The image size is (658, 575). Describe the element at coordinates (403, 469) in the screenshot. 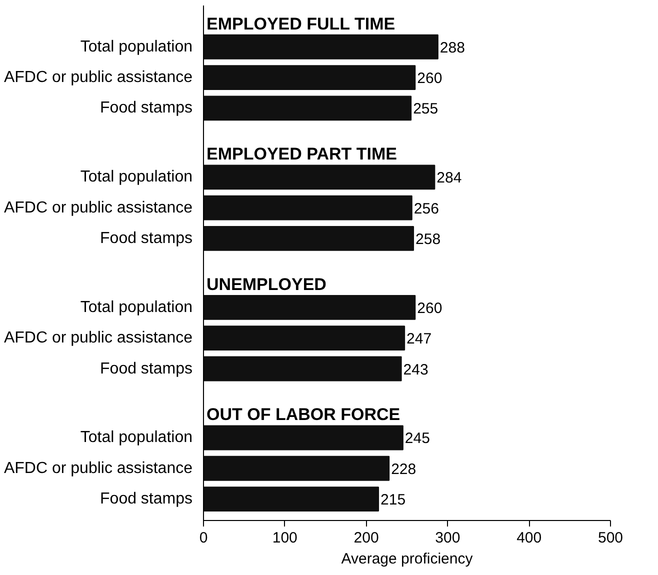

I see `data-label: 228` at that location.